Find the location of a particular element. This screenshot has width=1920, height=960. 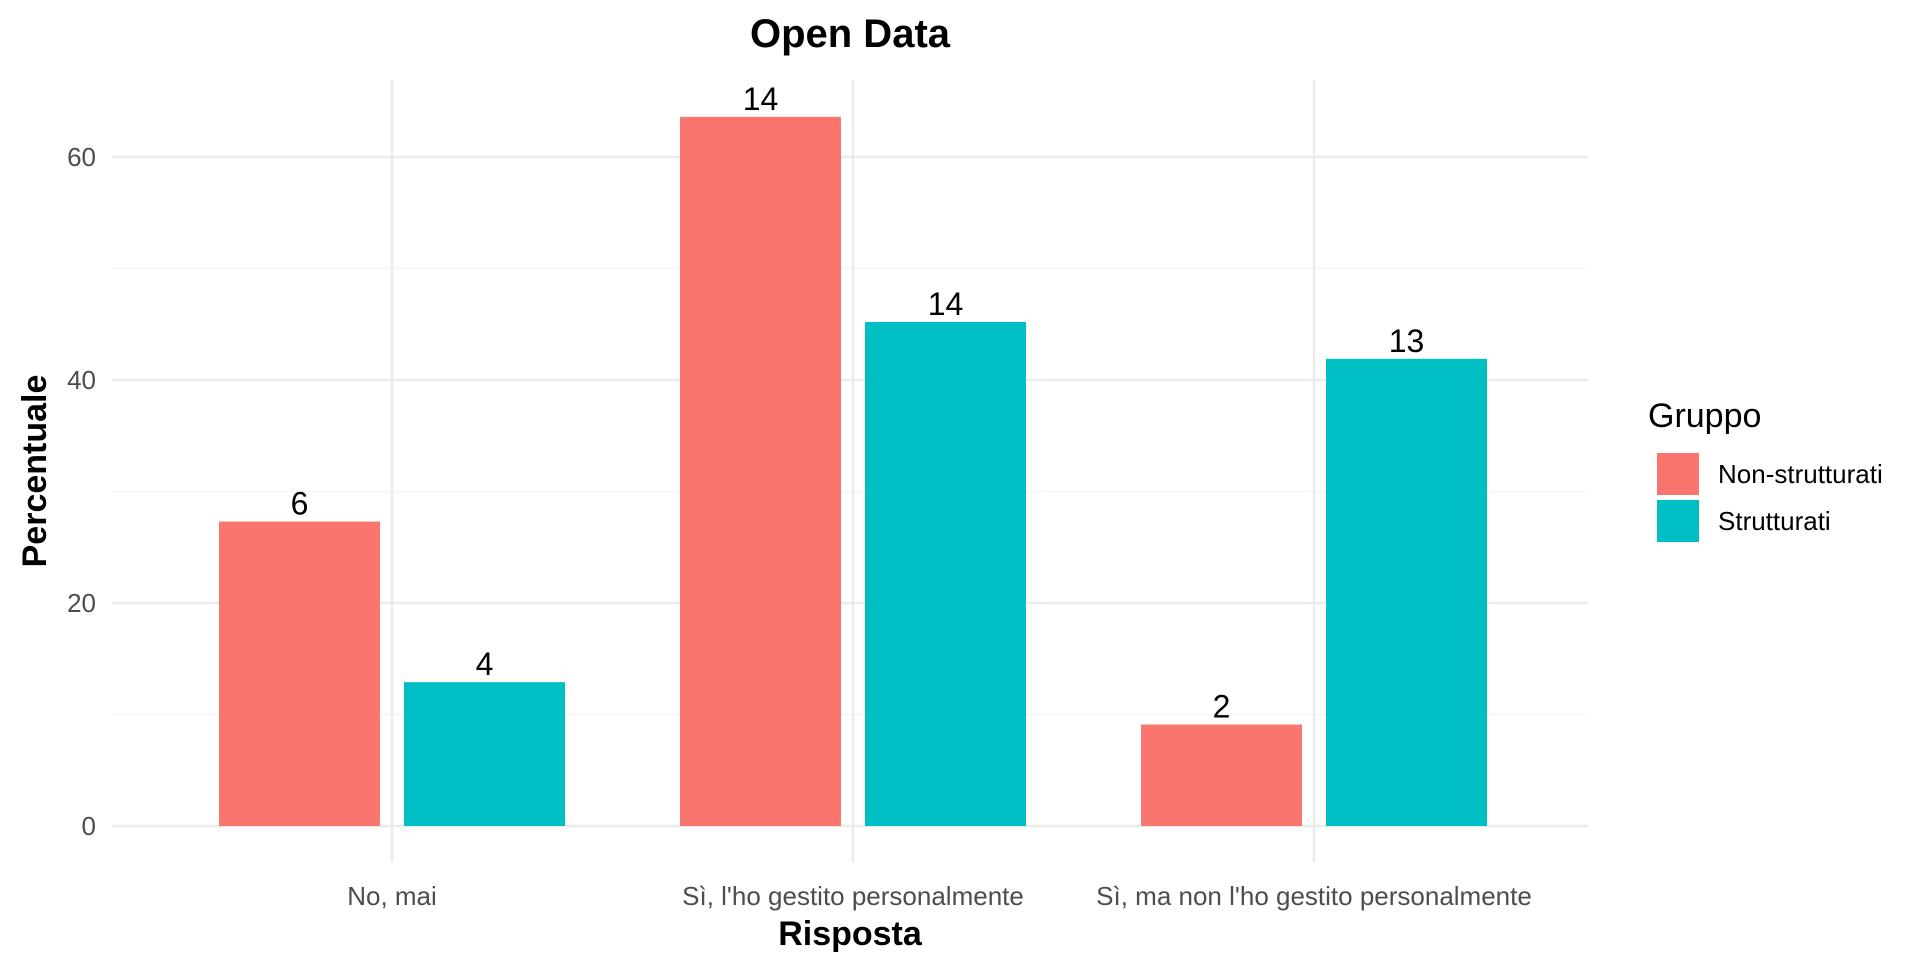

y-tick-label: 0 is located at coordinates (89, 826).